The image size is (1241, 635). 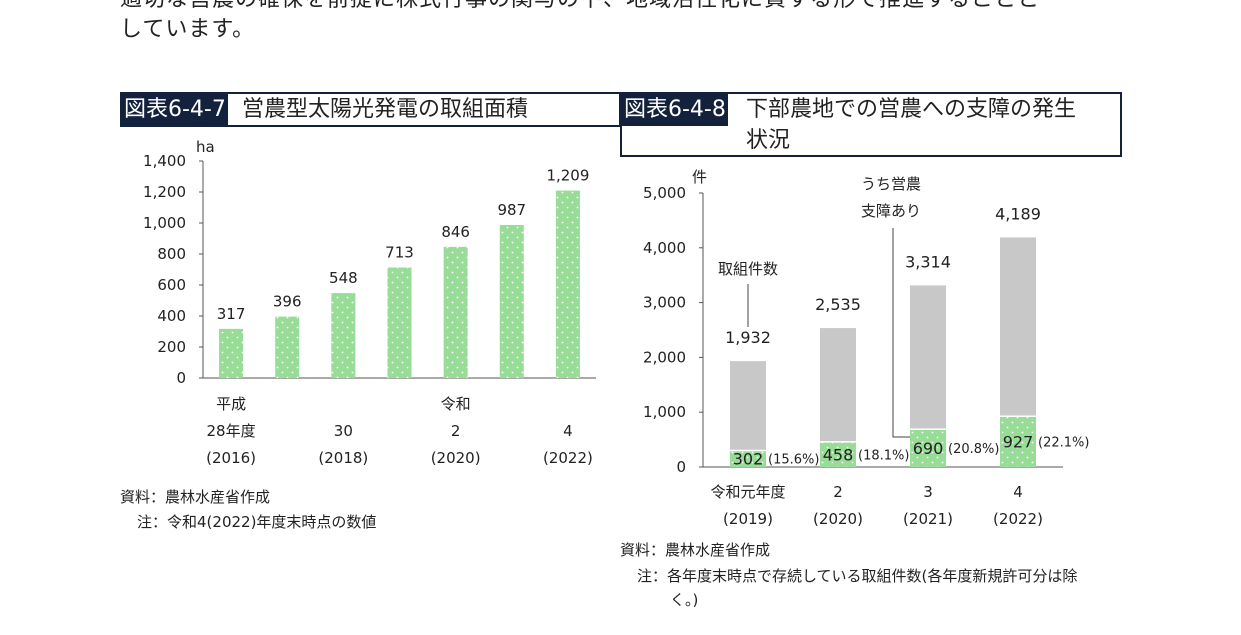 What do you see at coordinates (164, 192) in the screenshot?
I see `y-tick-label-left: 1,200` at bounding box center [164, 192].